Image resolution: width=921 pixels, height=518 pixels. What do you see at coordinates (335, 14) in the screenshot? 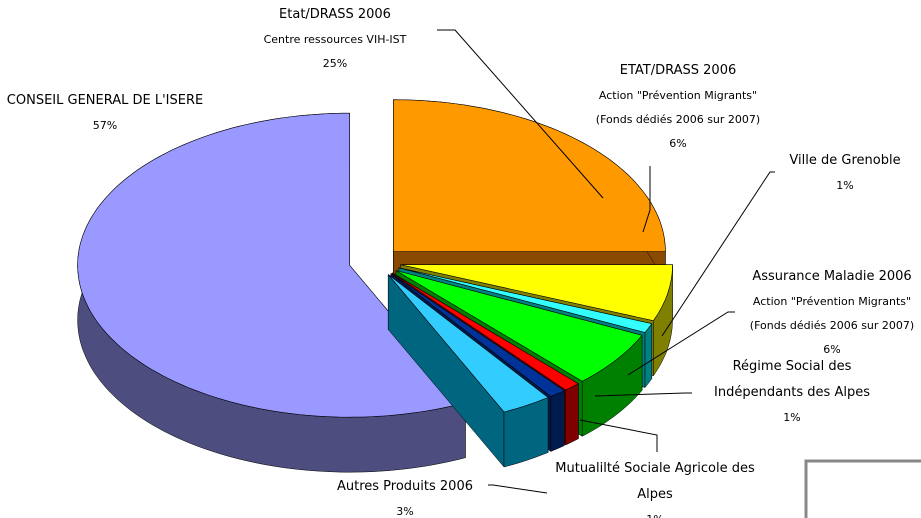
I see `category-label: Etat/DRASS 2006` at bounding box center [335, 14].